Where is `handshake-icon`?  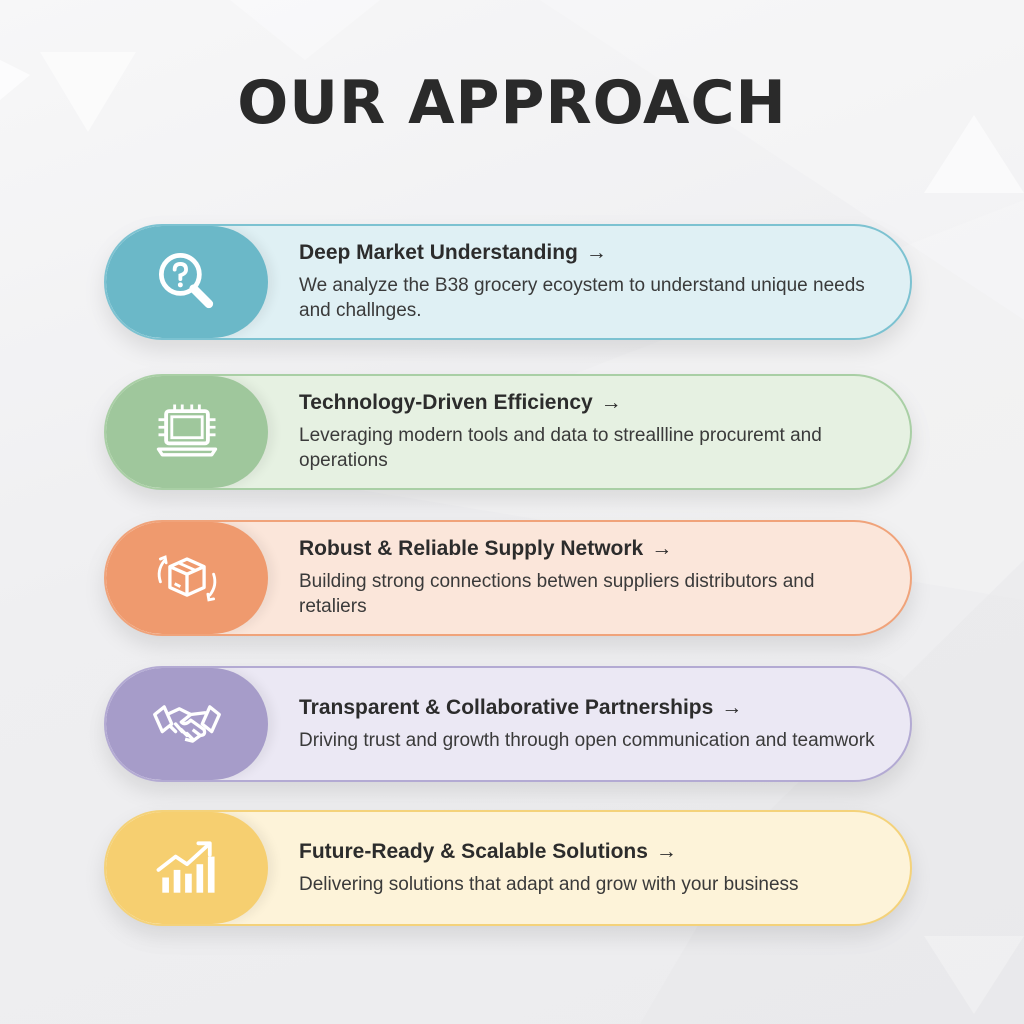 handshake-icon is located at coordinates (187, 724).